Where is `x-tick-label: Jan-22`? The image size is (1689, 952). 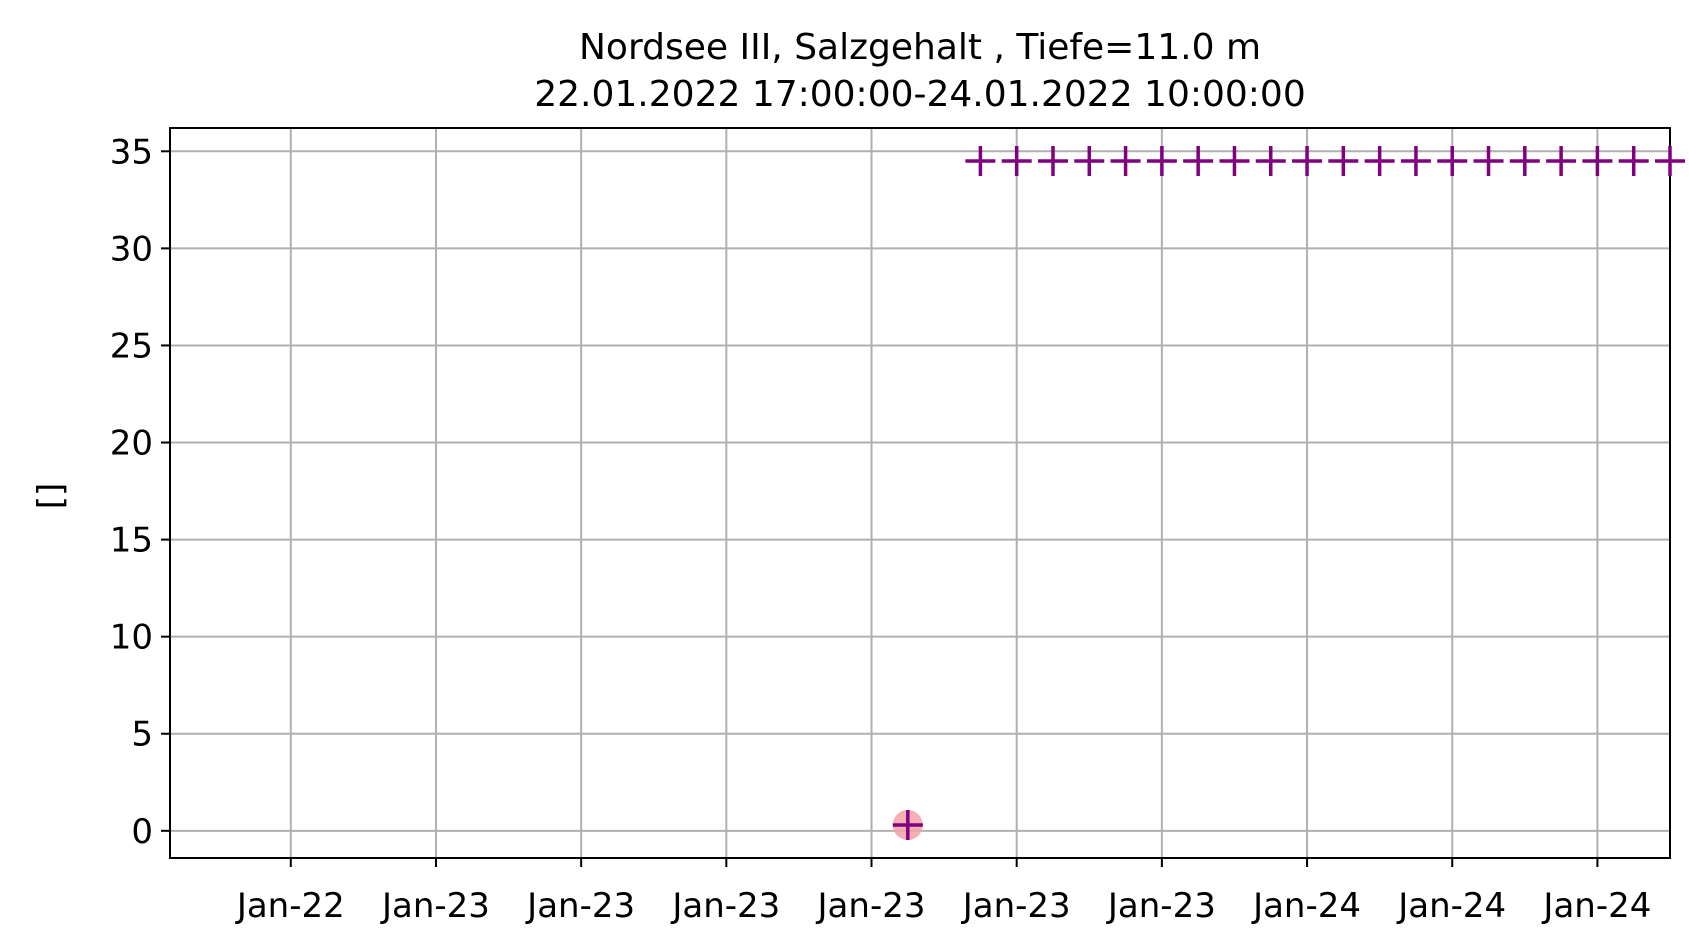
x-tick-label: Jan-22 is located at coordinates (290, 906).